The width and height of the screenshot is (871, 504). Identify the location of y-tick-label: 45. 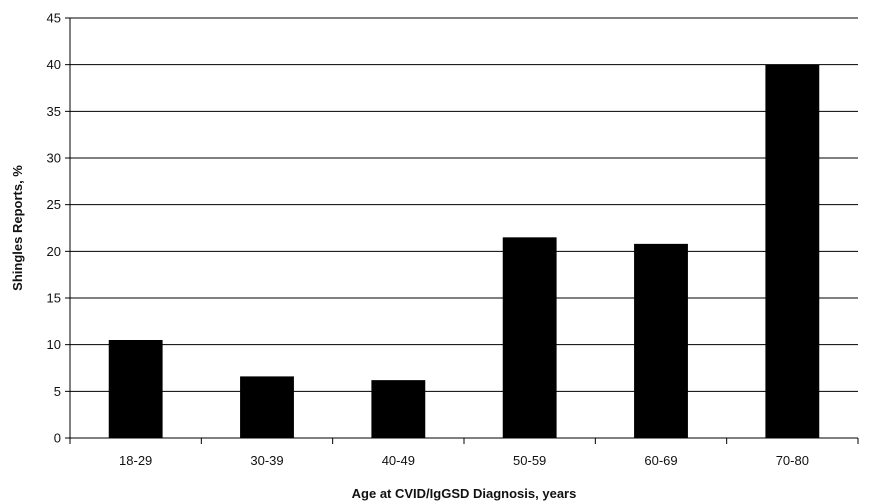
(54, 18).